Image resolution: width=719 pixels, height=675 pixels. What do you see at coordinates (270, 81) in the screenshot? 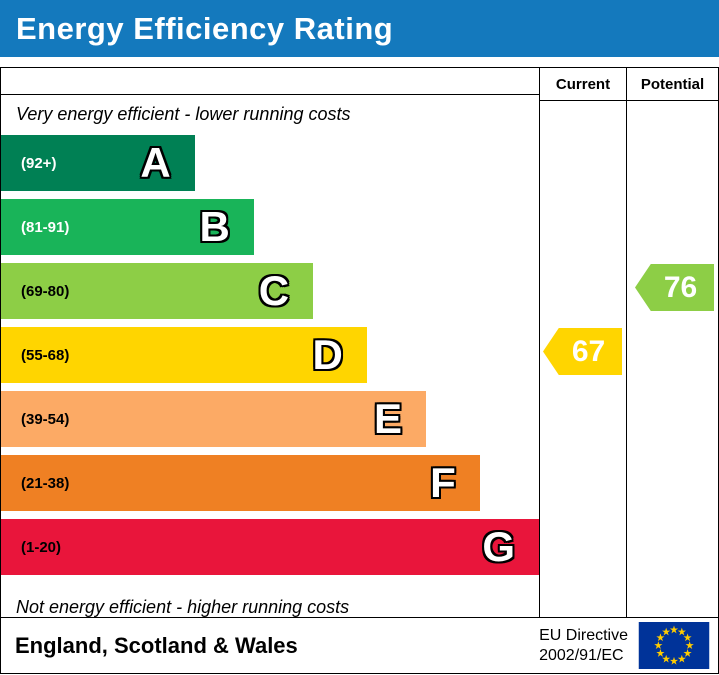
I see `bands-column-header` at bounding box center [270, 81].